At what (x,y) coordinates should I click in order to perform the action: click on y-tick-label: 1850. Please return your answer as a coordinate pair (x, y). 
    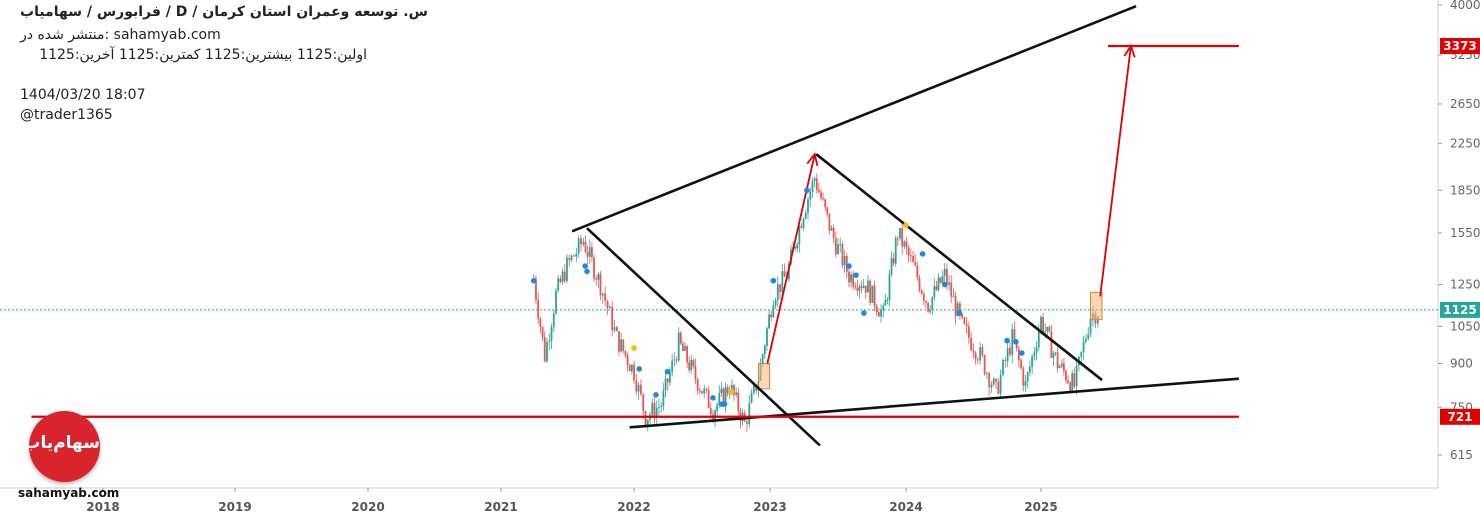
    Looking at the image, I should click on (1465, 190).